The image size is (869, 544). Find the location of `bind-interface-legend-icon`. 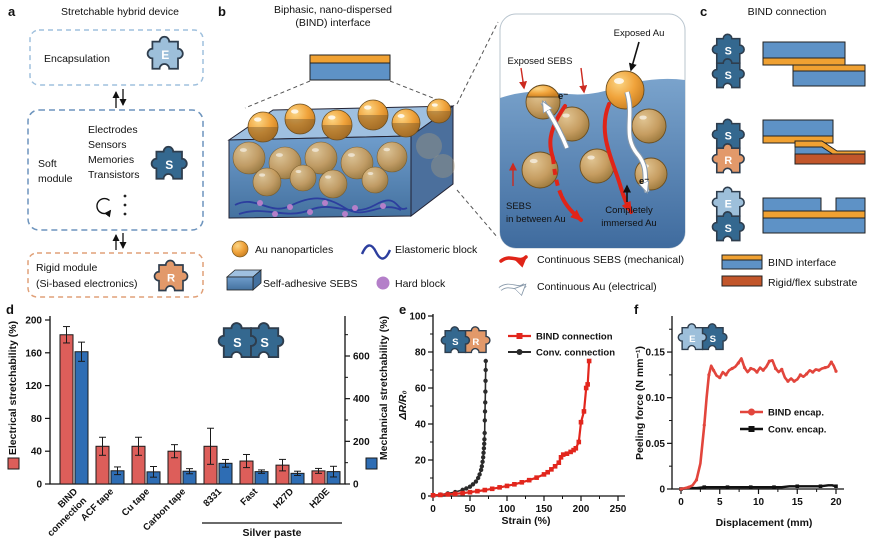

bind-interface-legend-icon is located at coordinates (742, 262).